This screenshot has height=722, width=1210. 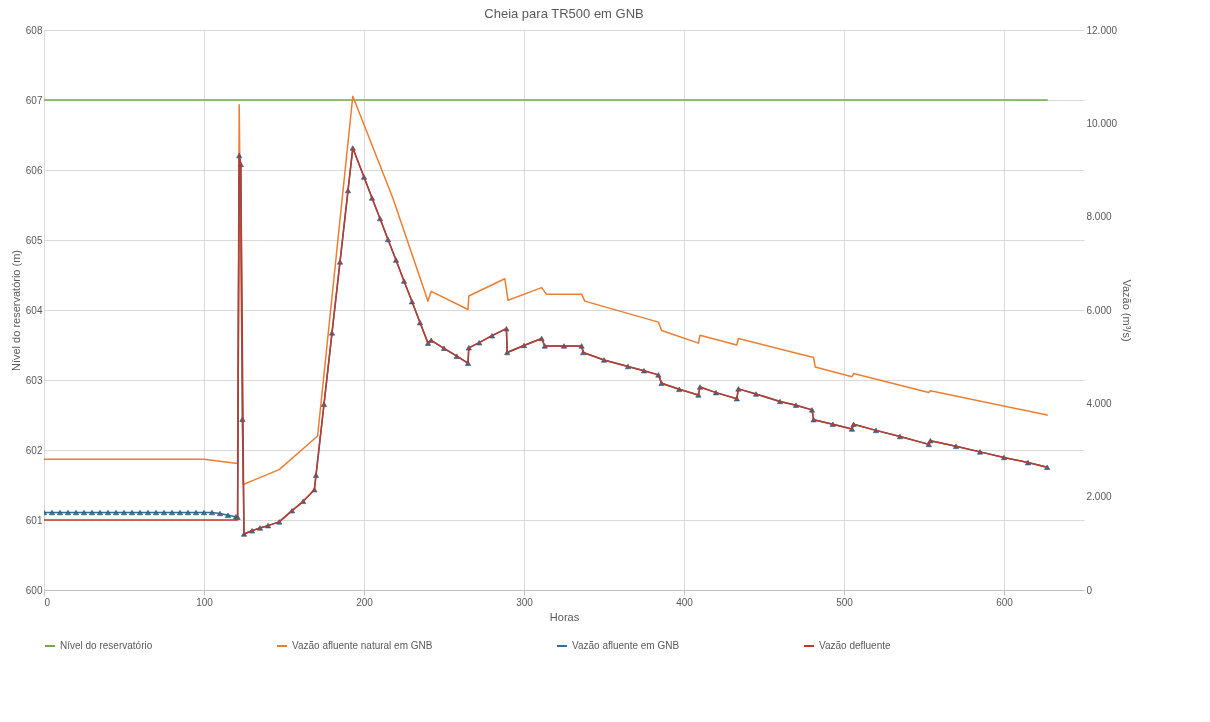 I want to click on y-tick-label: 604, so click(x=34, y=310).